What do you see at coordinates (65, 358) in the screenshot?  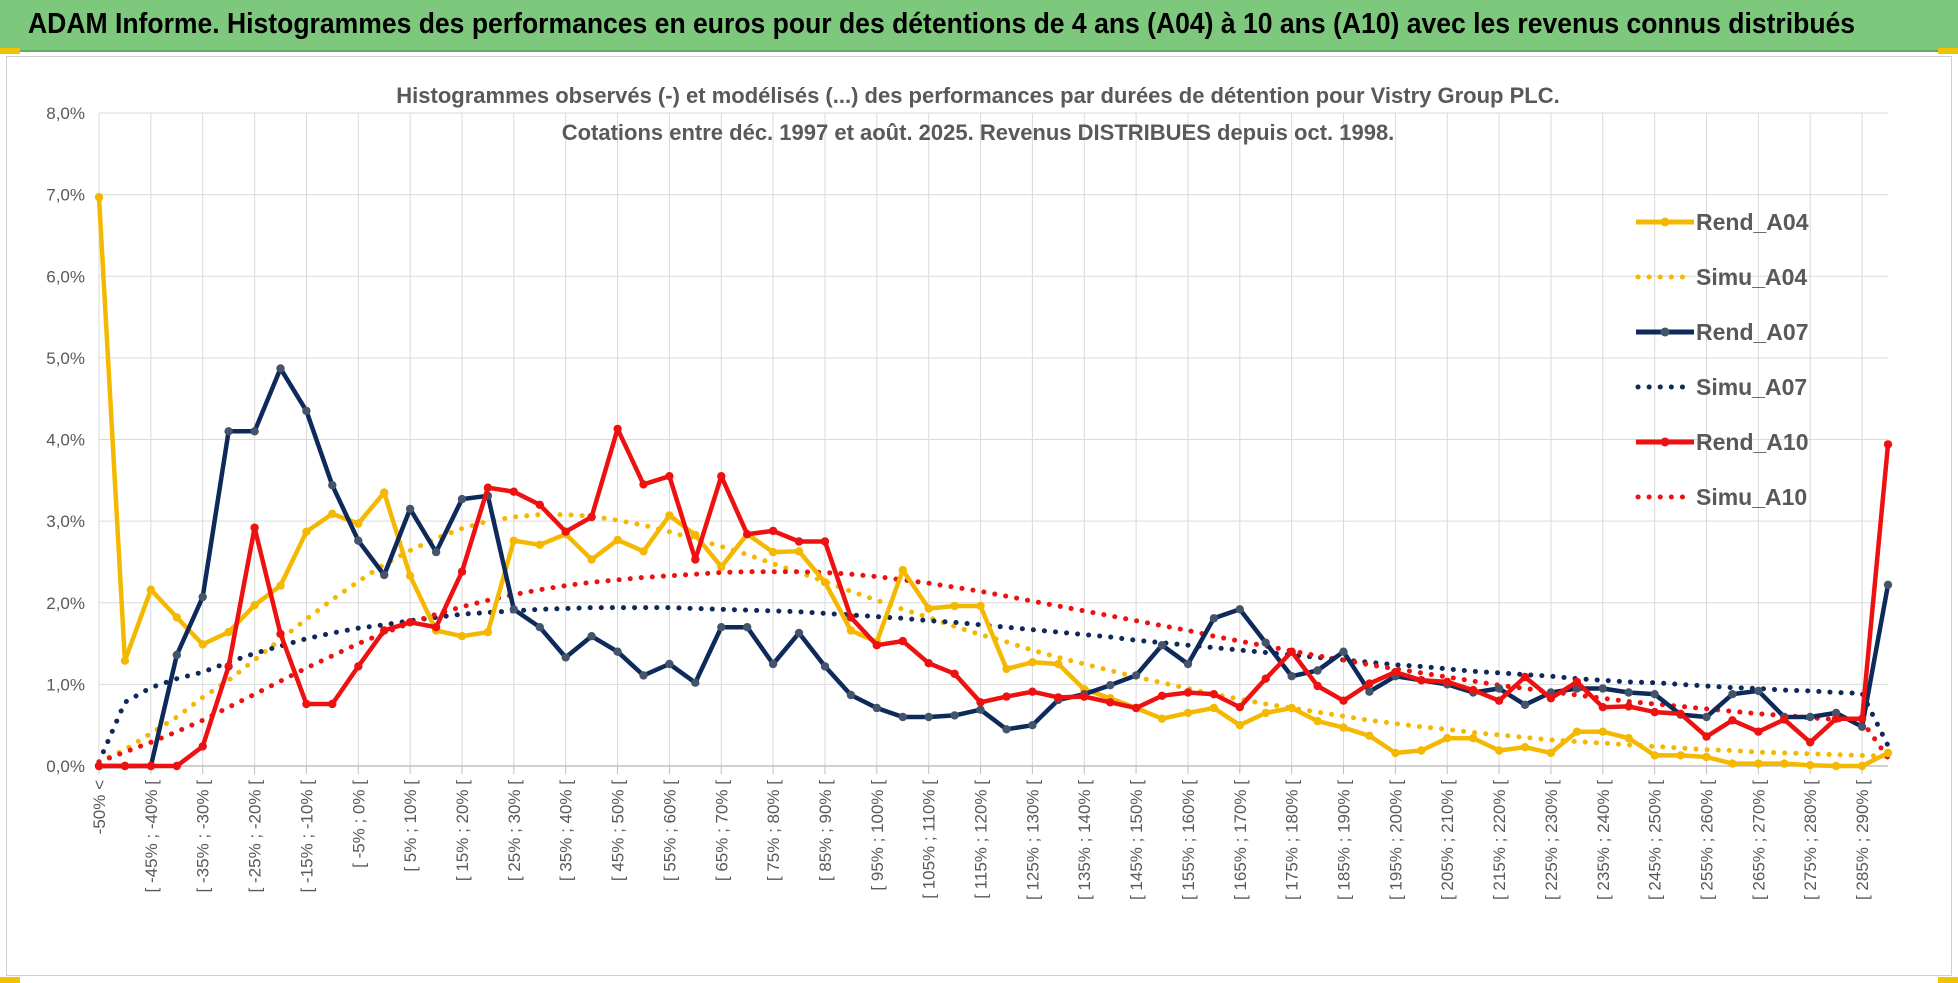 I see `y-tick-label: 5,0%` at bounding box center [65, 358].